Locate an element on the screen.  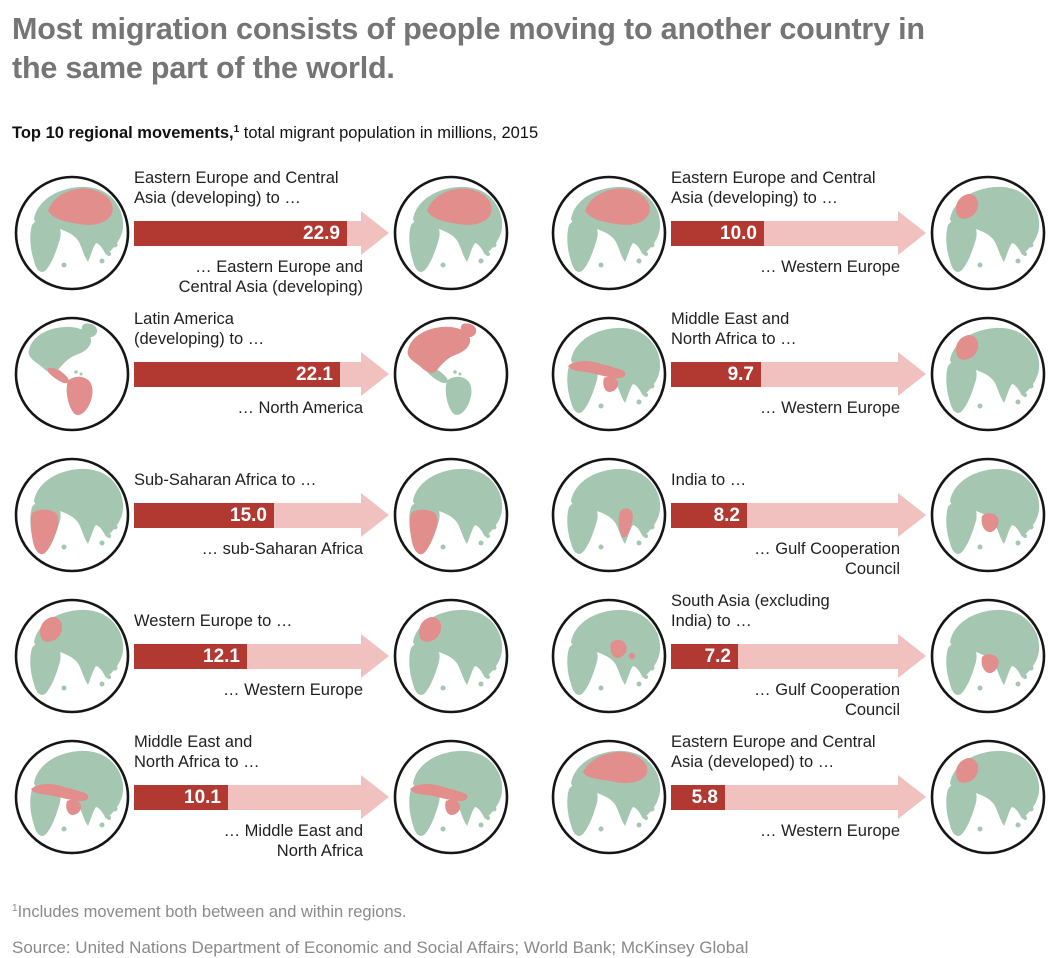
value-label: 9.7 is located at coordinates (740, 374).